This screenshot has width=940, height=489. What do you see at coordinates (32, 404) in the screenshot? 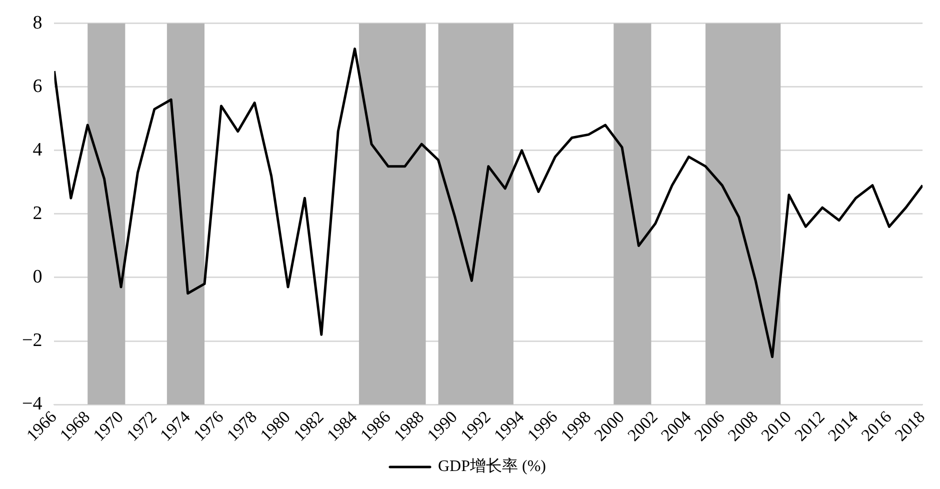
I see `y-tick-label: −4` at bounding box center [32, 404].